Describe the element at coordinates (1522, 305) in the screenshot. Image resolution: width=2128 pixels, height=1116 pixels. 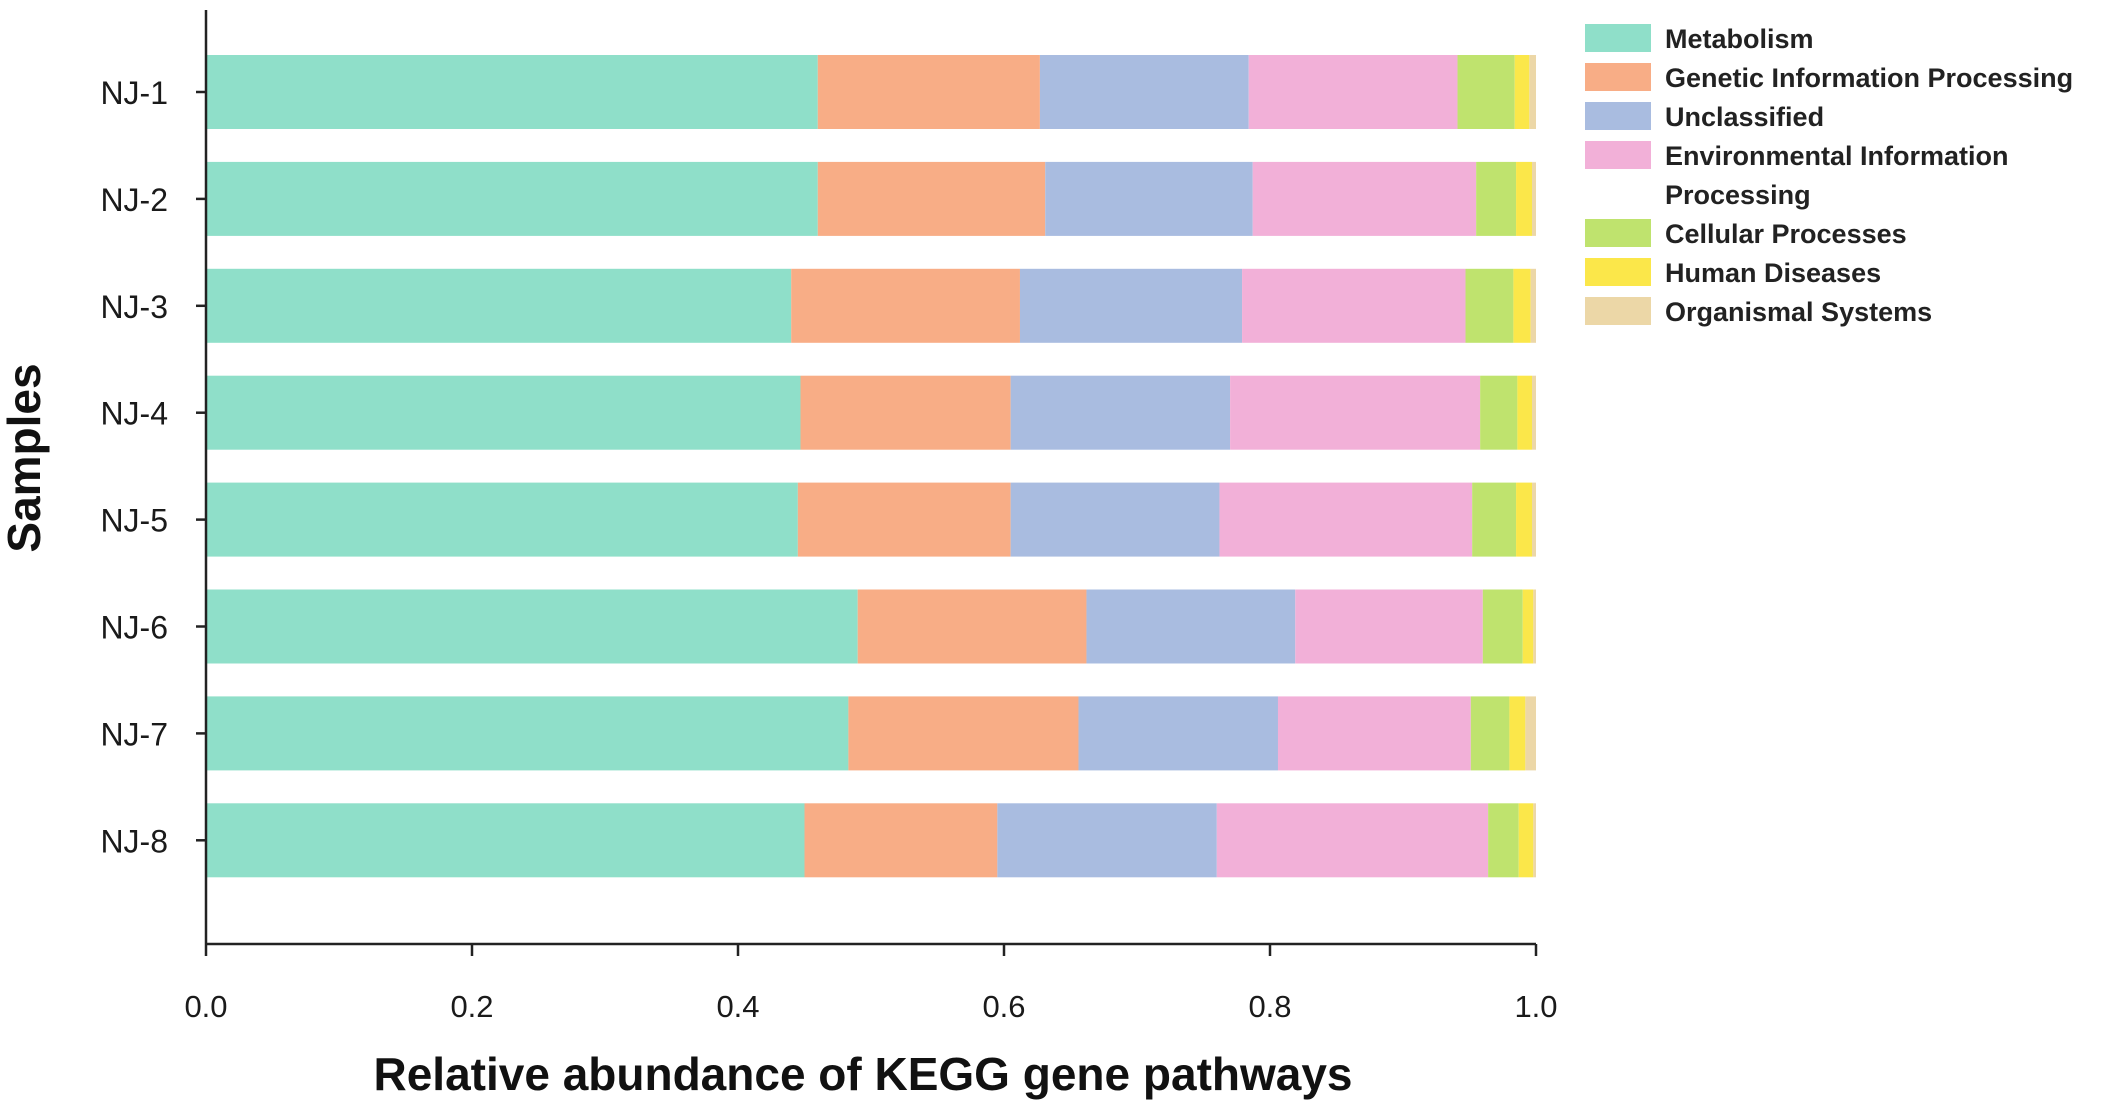
I see `bar-segment-nj-3-human-diseases` at that location.